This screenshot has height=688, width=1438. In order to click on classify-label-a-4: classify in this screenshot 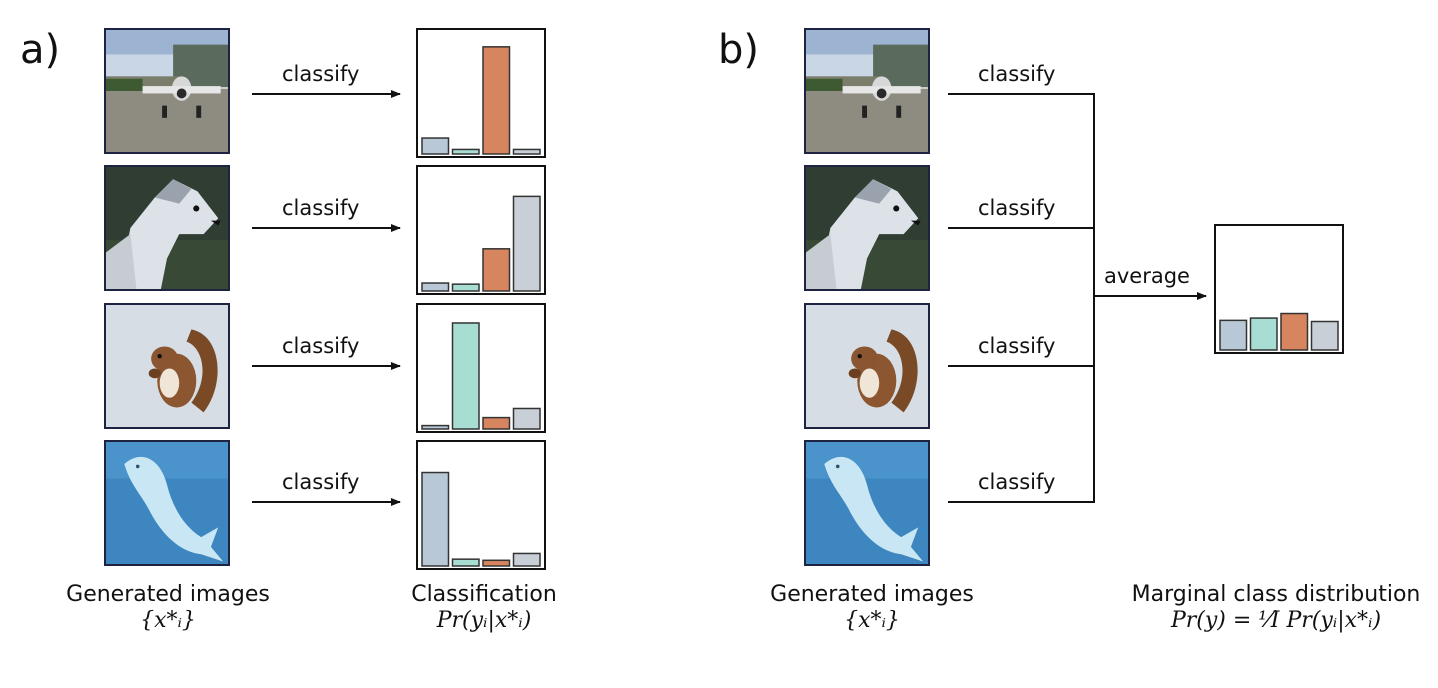, I will do `click(321, 482)`.